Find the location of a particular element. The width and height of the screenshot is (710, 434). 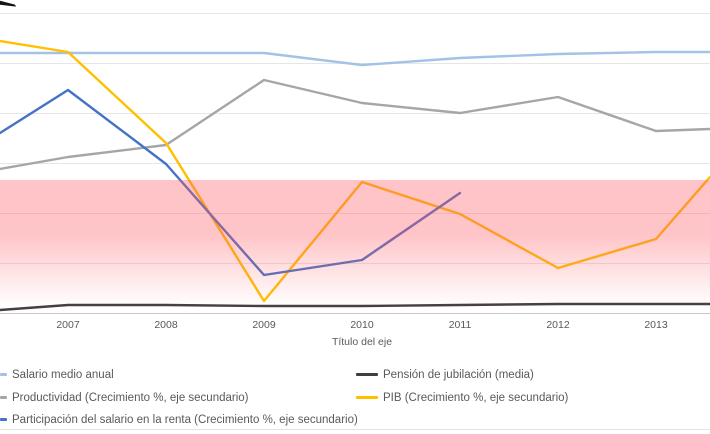

legend-item-label: PIB (Crecimiento %, eje secundario) is located at coordinates (476, 397).